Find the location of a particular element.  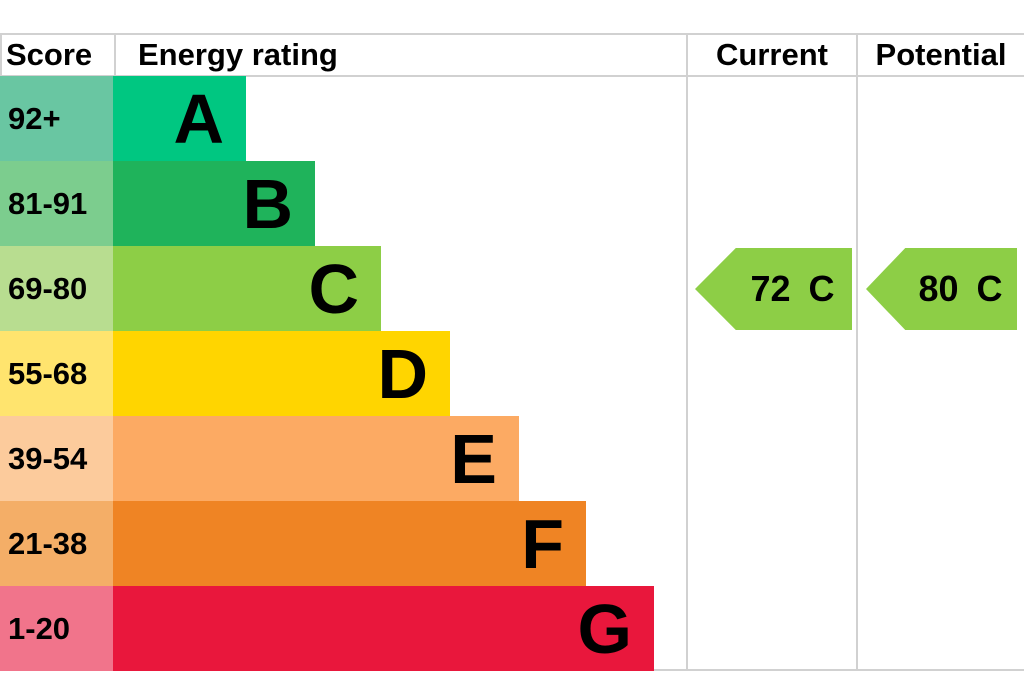

score-column-header: Score is located at coordinates (49, 54).